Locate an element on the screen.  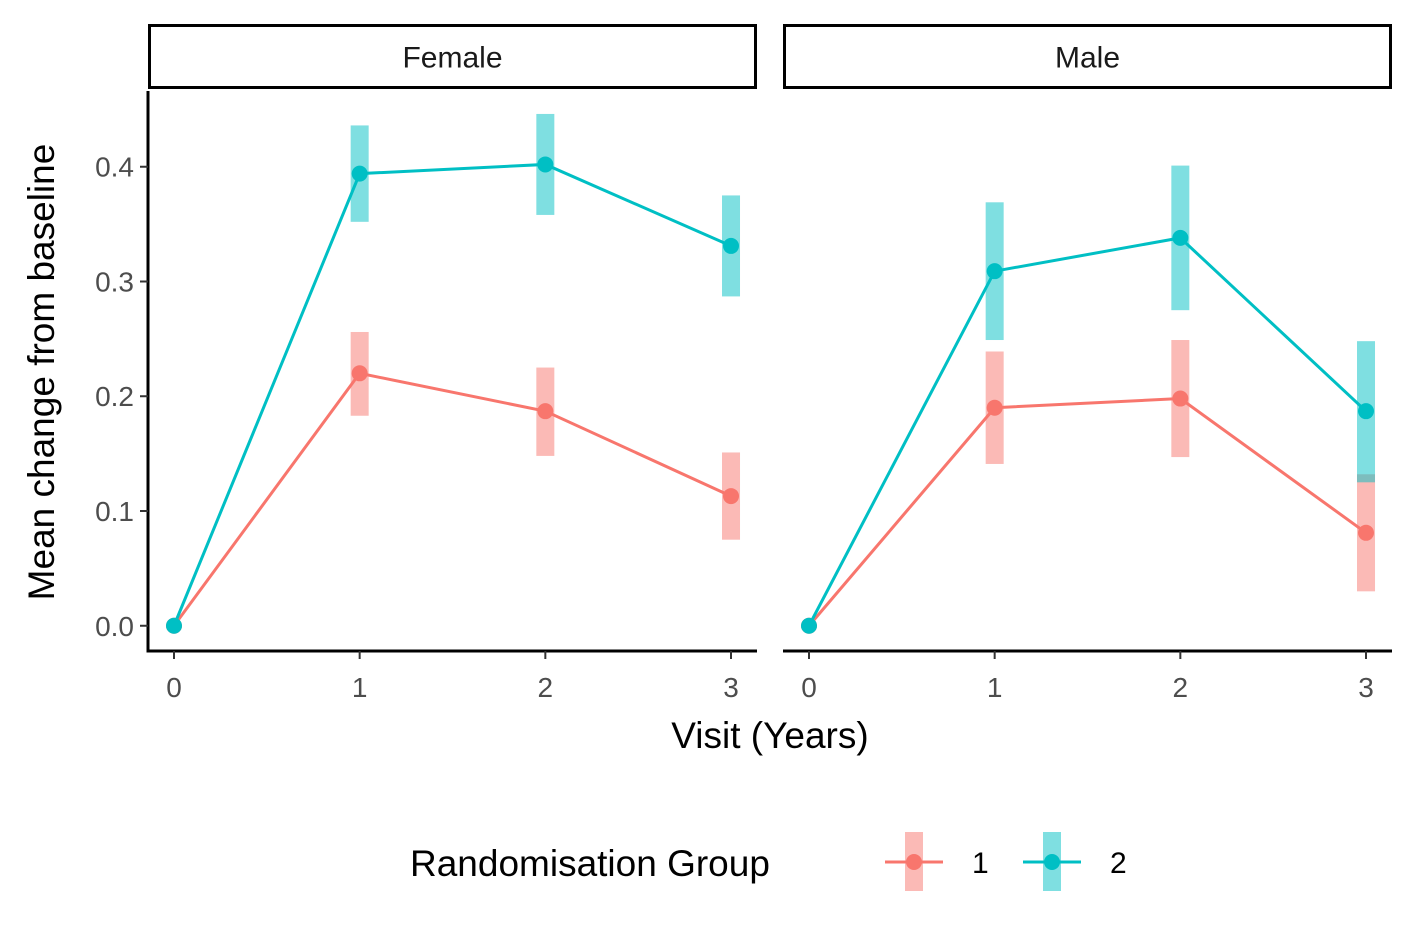
y-tick-label: 0.1 is located at coordinates (114, 511).